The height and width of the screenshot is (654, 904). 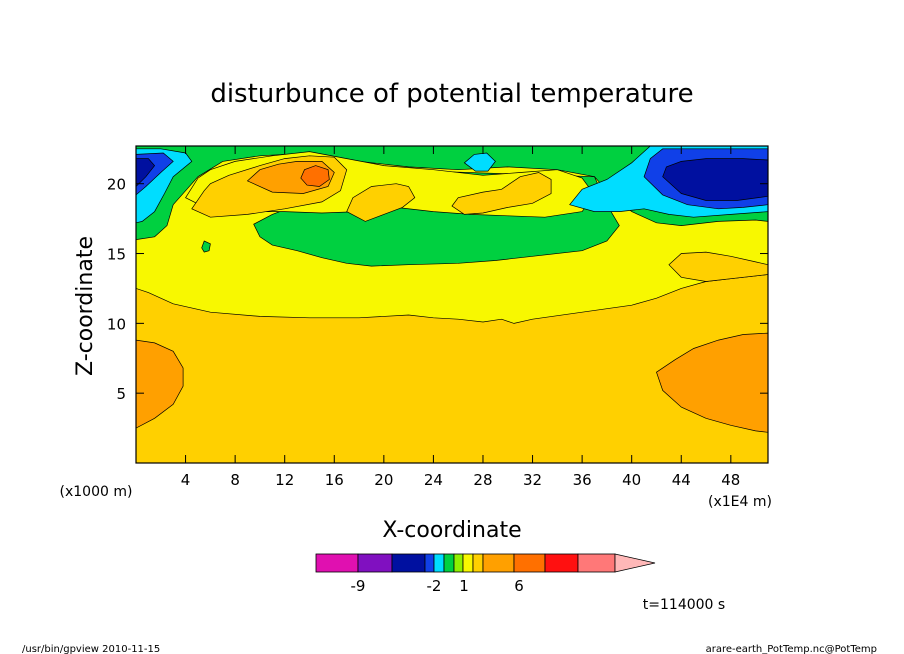 What do you see at coordinates (186, 480) in the screenshot?
I see `x-tick-label: 4` at bounding box center [186, 480].